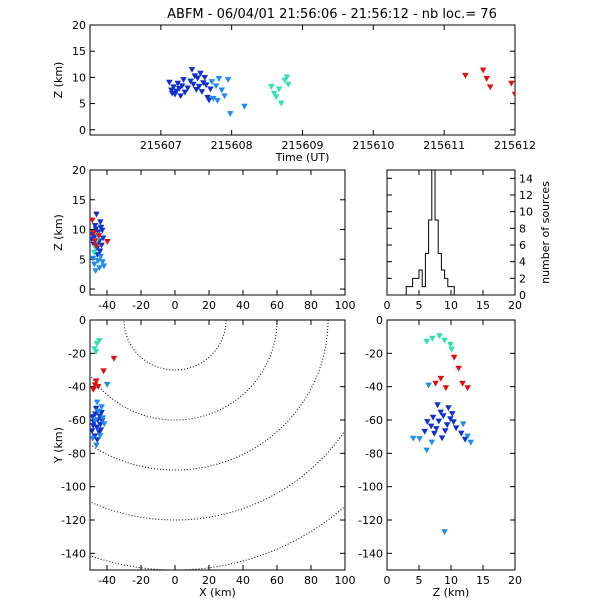  What do you see at coordinates (277, 580) in the screenshot?
I see `plan-view-xtick-label: 60` at bounding box center [277, 580].